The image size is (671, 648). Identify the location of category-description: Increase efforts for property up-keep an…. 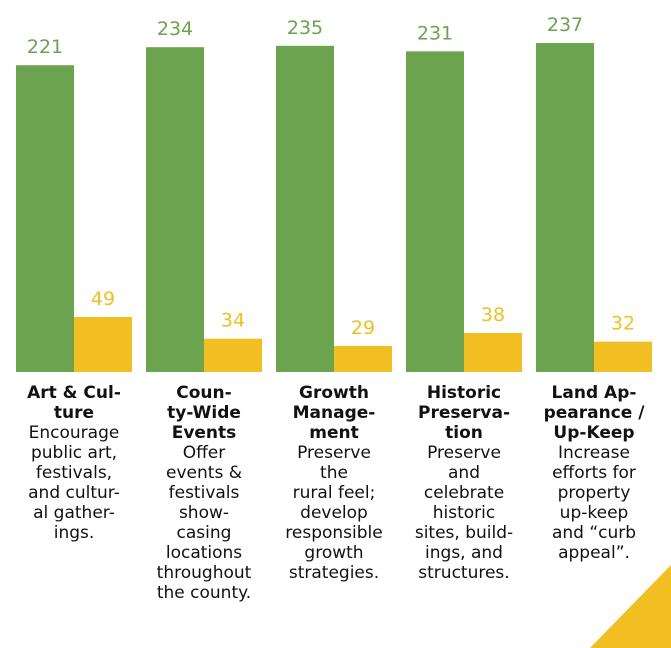
(594, 503).